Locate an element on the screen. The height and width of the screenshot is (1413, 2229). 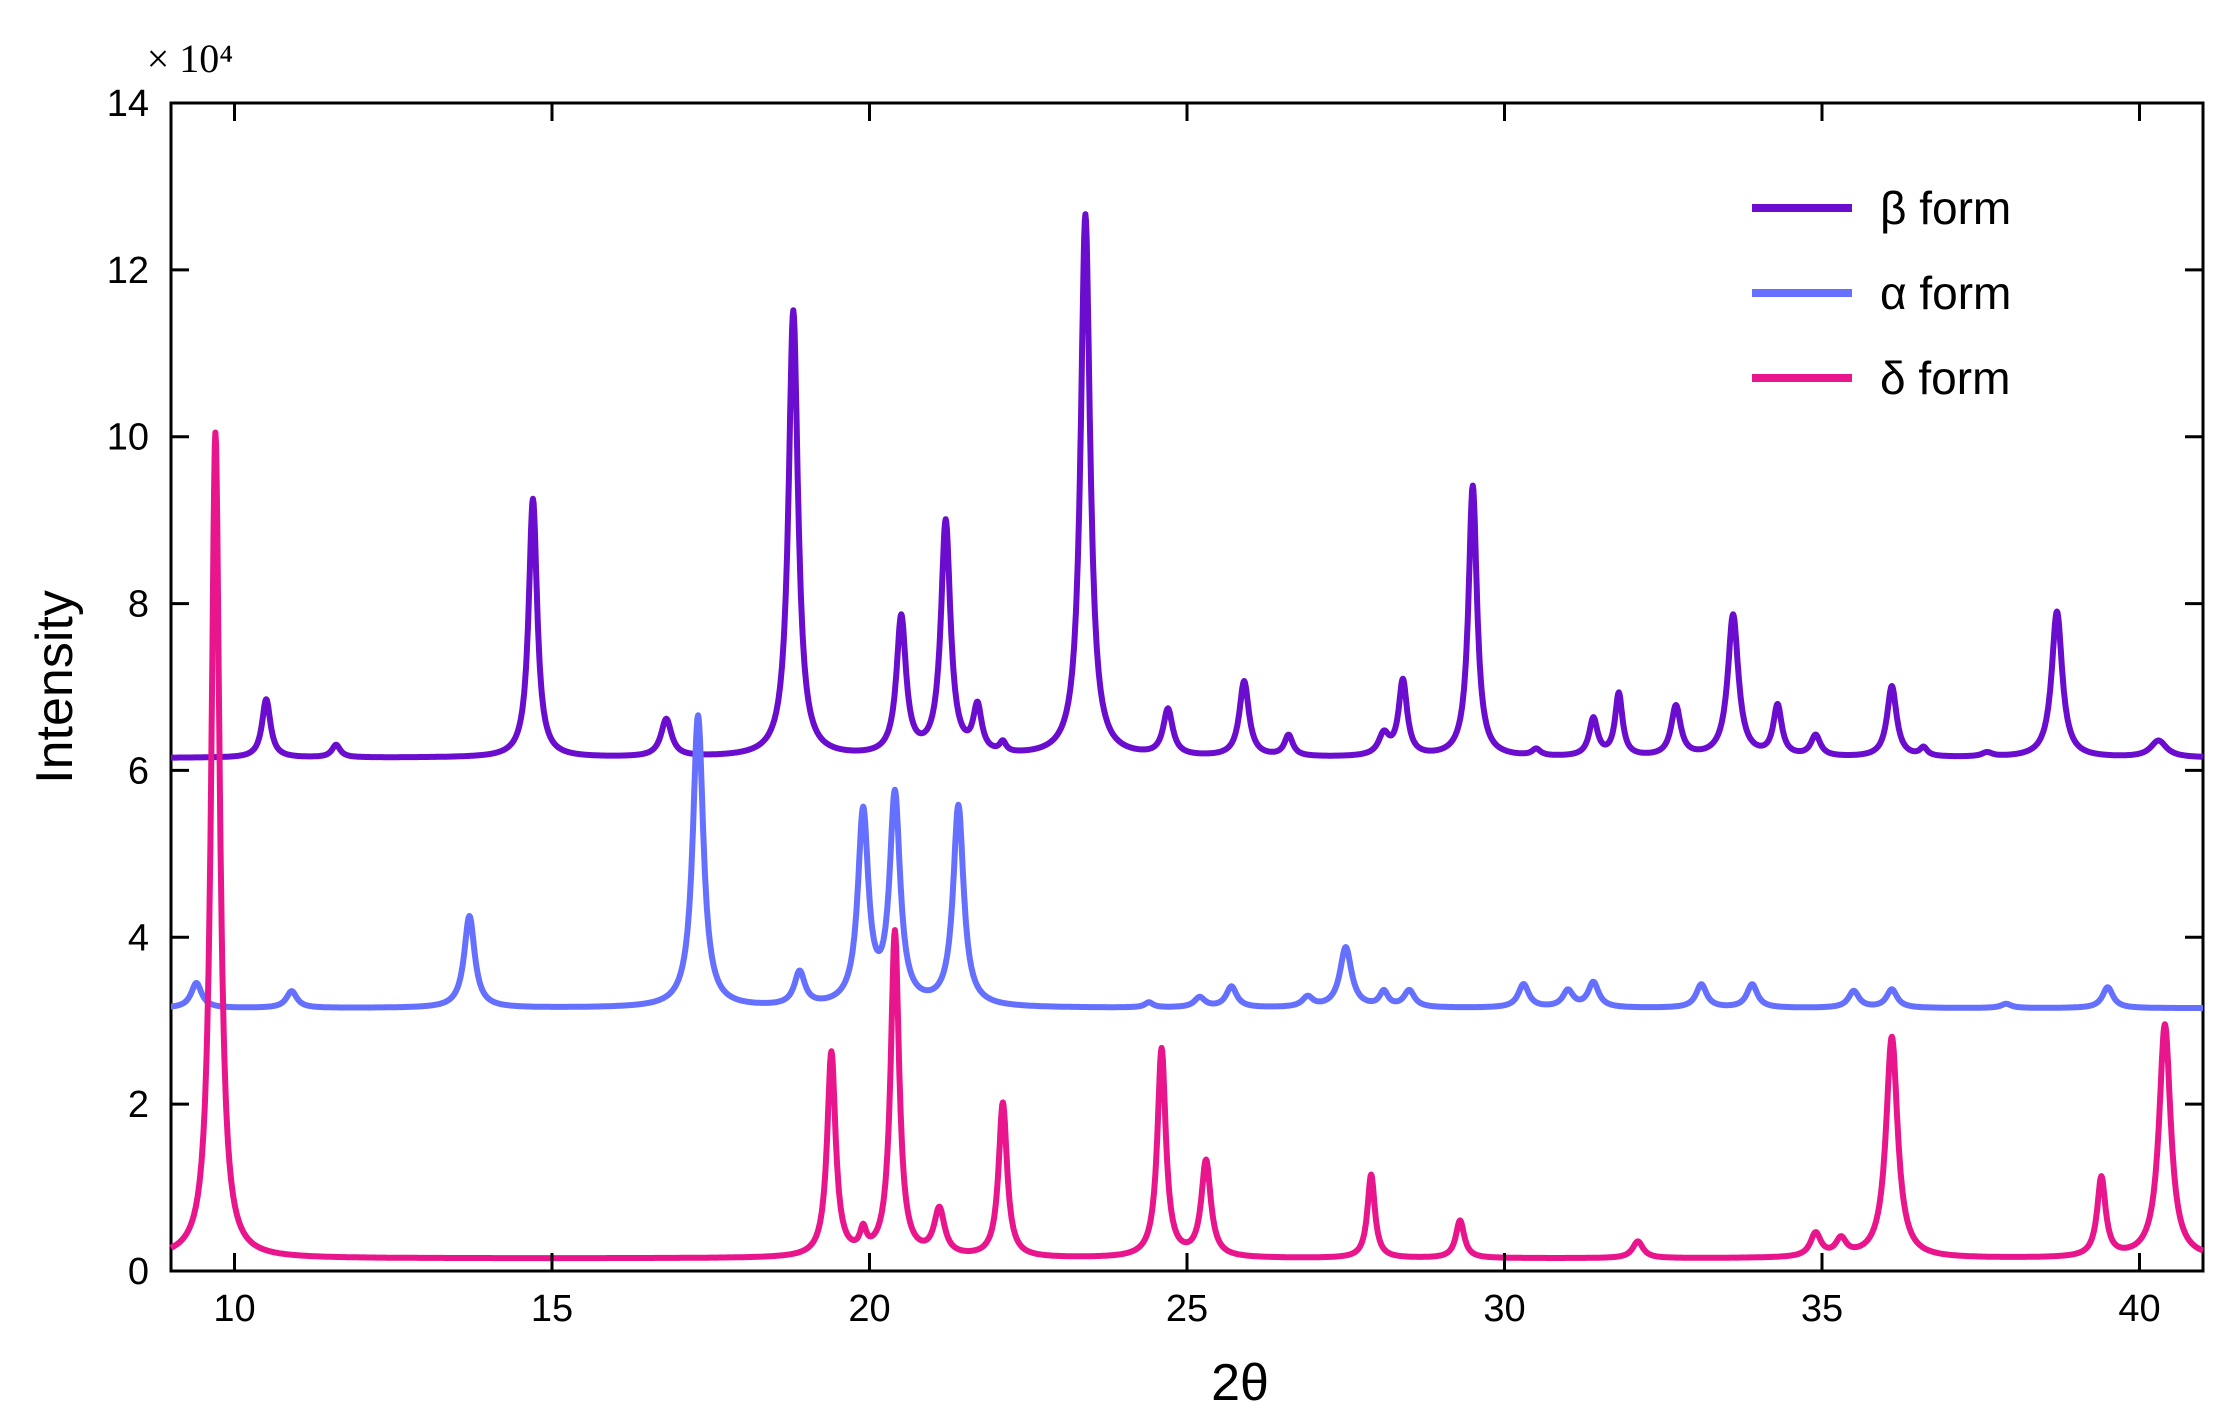
y-tick-label: 12 is located at coordinates (128, 271).